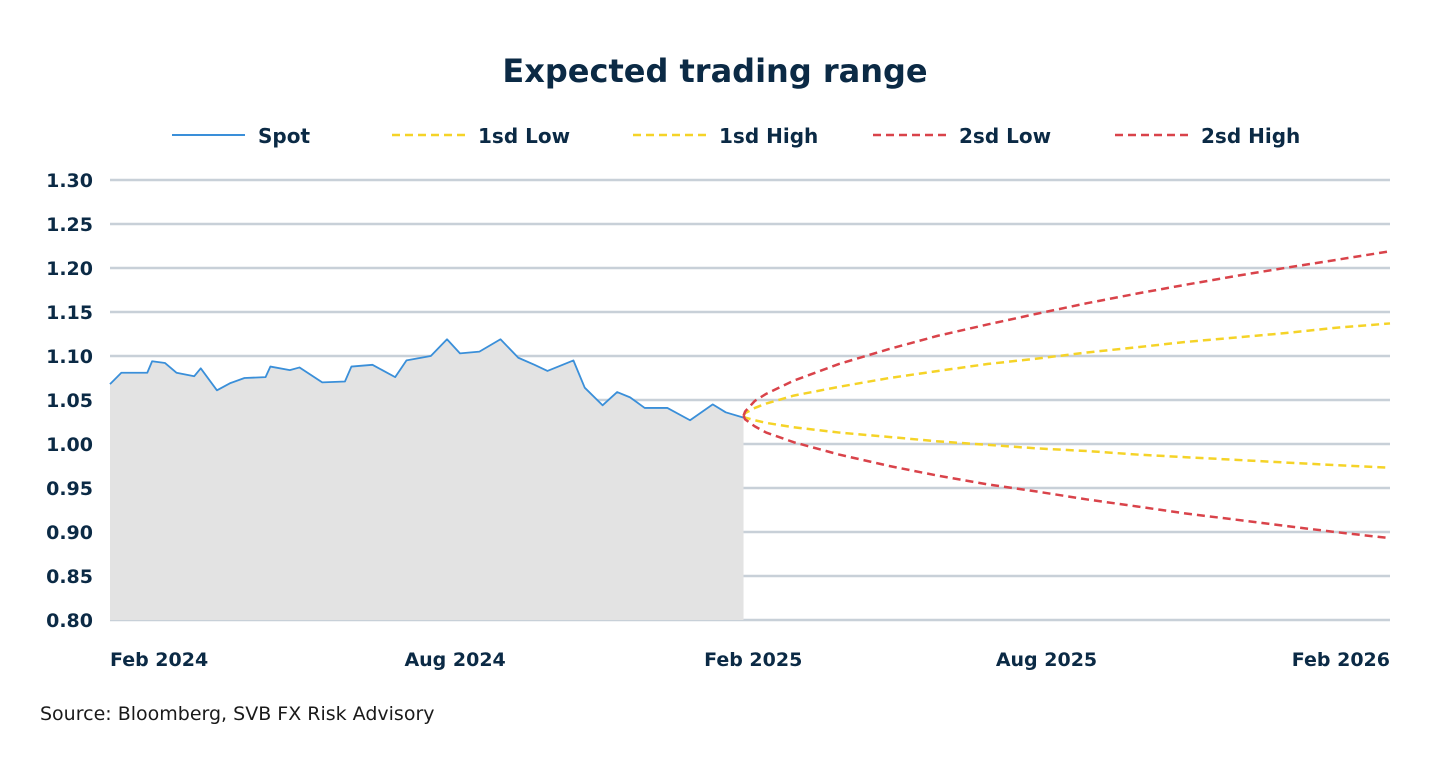  What do you see at coordinates (1066, 477) in the screenshot?
I see `series-line-2sd-low` at bounding box center [1066, 477].